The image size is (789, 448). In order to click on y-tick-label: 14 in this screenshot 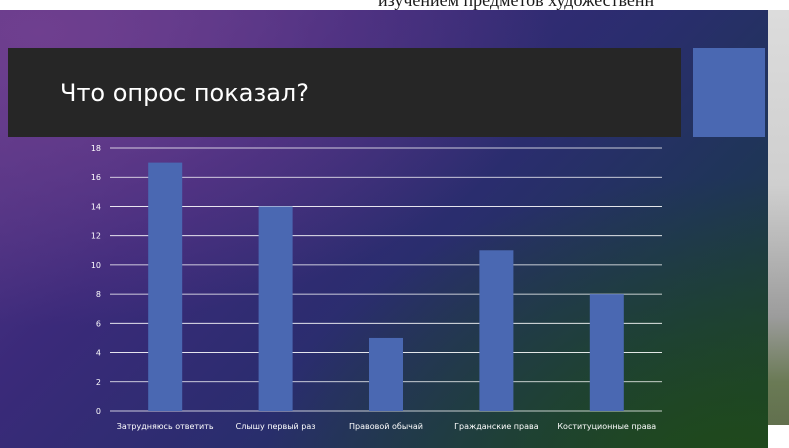, I will do `click(96, 206)`.